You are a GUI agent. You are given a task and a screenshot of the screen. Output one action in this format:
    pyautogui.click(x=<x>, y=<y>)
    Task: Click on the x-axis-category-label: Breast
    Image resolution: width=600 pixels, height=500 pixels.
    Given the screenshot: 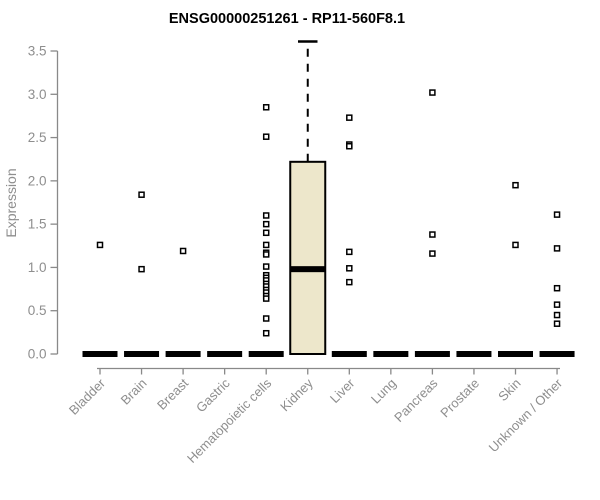 What is the action you would take?
    pyautogui.click(x=172, y=393)
    